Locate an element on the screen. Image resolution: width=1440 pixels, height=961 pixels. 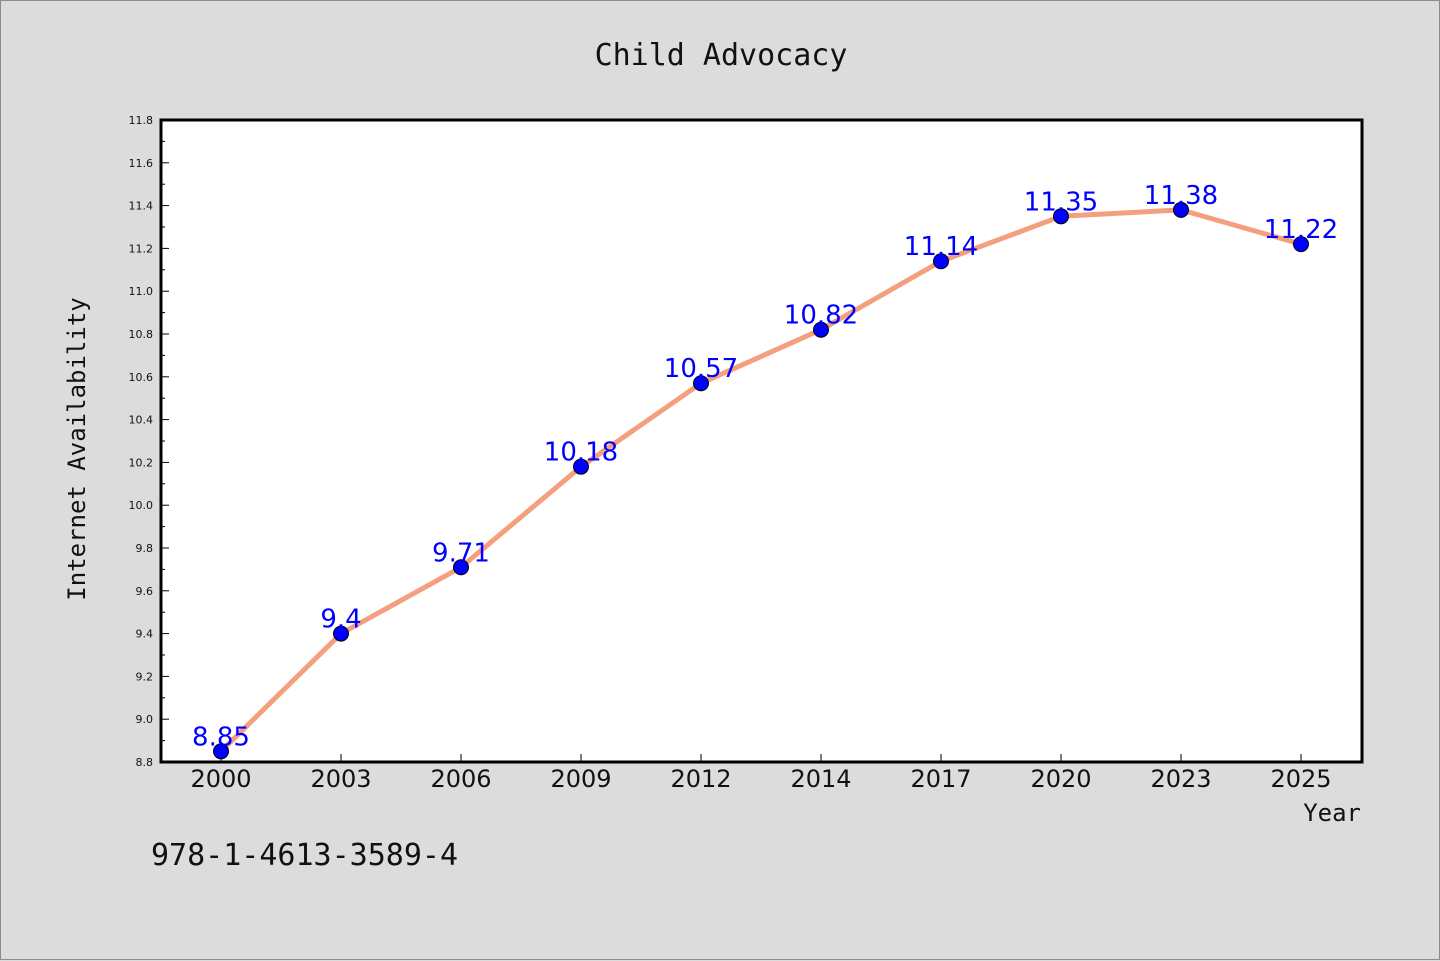
x-tick-label: 2014 is located at coordinates (820, 779).